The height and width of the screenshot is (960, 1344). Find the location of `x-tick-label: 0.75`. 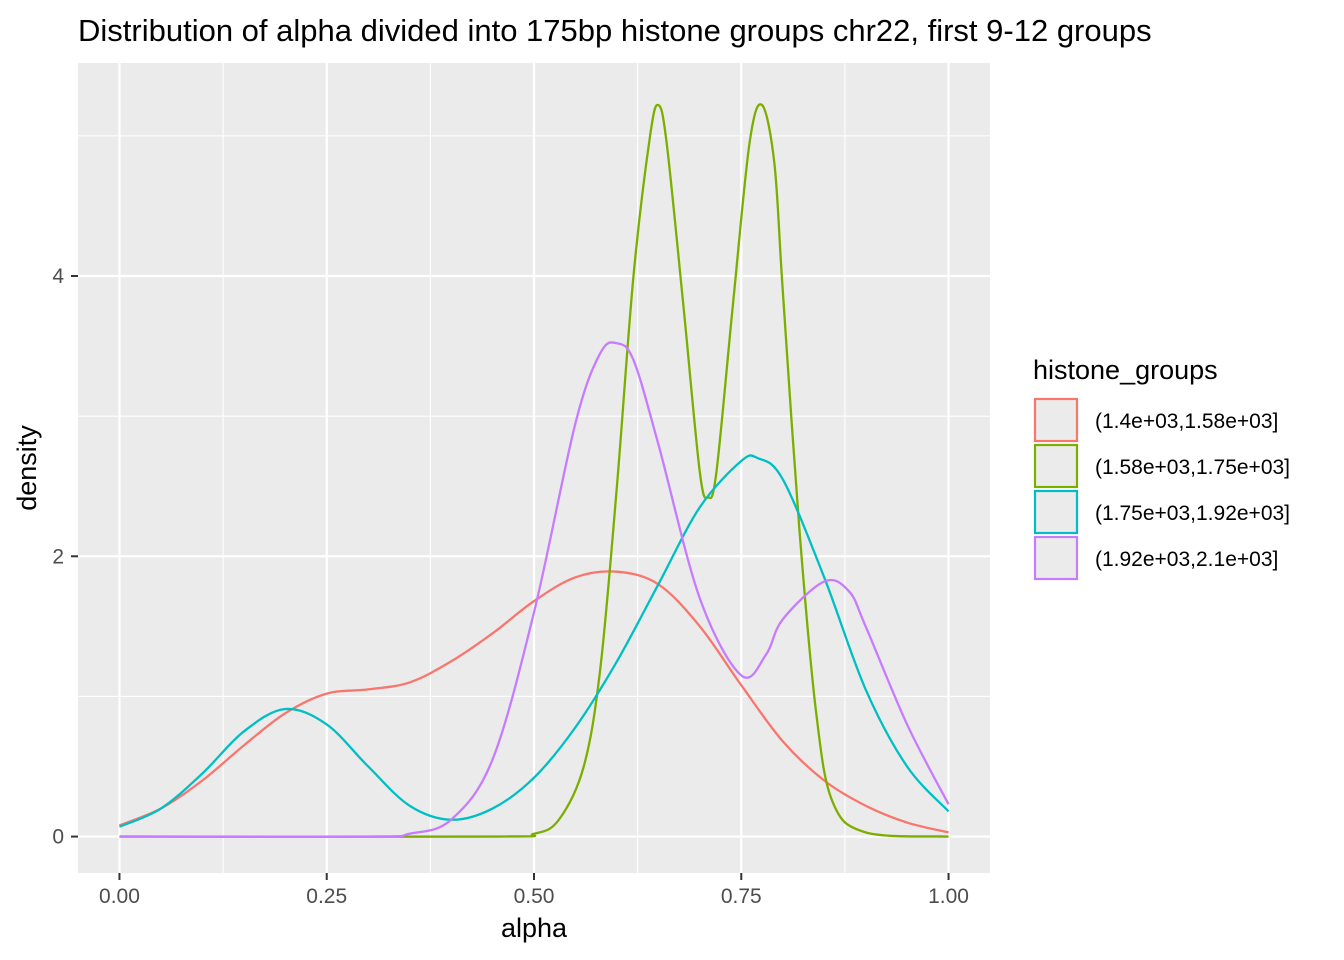

x-tick-label: 0.75 is located at coordinates (741, 896).